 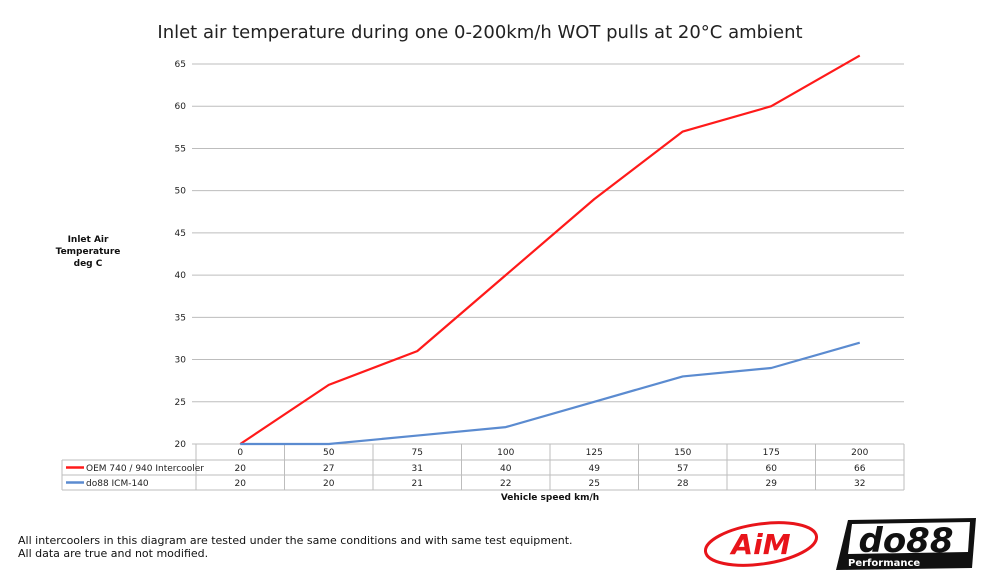 What do you see at coordinates (180, 318) in the screenshot?
I see `y-tick-label: 35` at bounding box center [180, 318].